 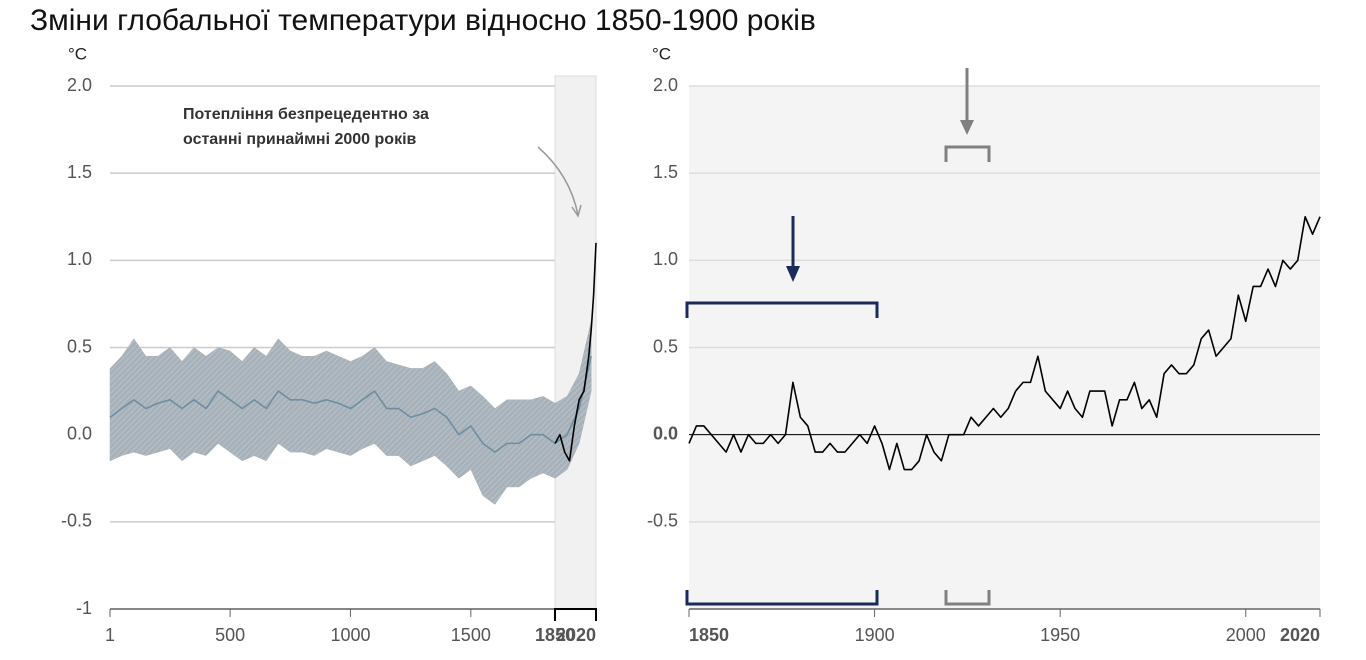 What do you see at coordinates (1060, 635) in the screenshot?
I see `x-tick-label: 1950` at bounding box center [1060, 635].